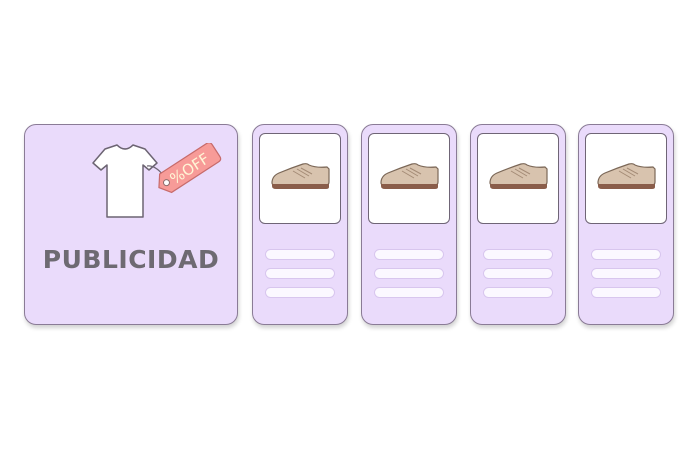 The image size is (700, 450). What do you see at coordinates (131, 259) in the screenshot?
I see `ad-label: PUBLICIDAD` at bounding box center [131, 259].